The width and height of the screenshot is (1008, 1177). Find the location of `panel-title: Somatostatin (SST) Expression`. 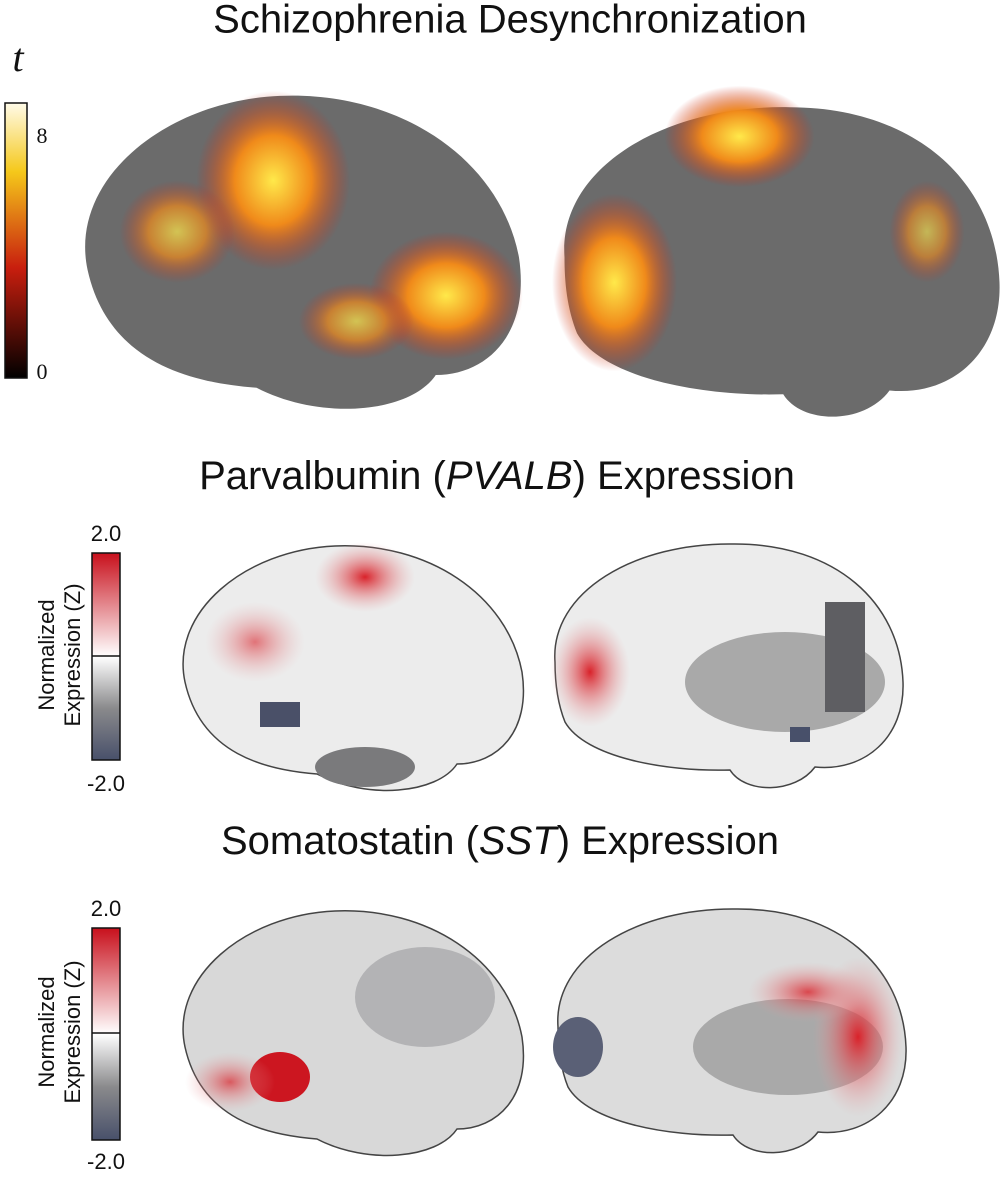

panel-title: Somatostatin (SST) Expression is located at coordinates (500, 841).